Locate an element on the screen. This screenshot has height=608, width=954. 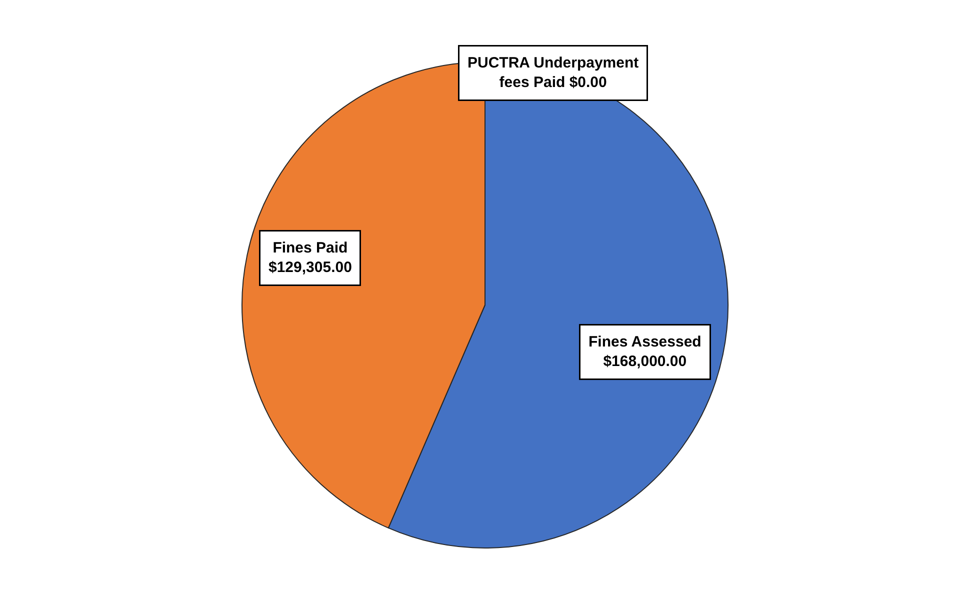
data-label: $129,305.00 is located at coordinates (310, 267).